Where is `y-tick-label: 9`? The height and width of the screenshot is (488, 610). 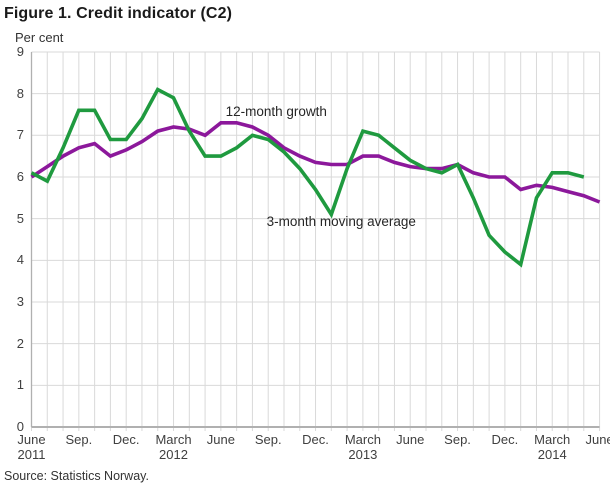
y-tick-label: 9 is located at coordinates (20, 51).